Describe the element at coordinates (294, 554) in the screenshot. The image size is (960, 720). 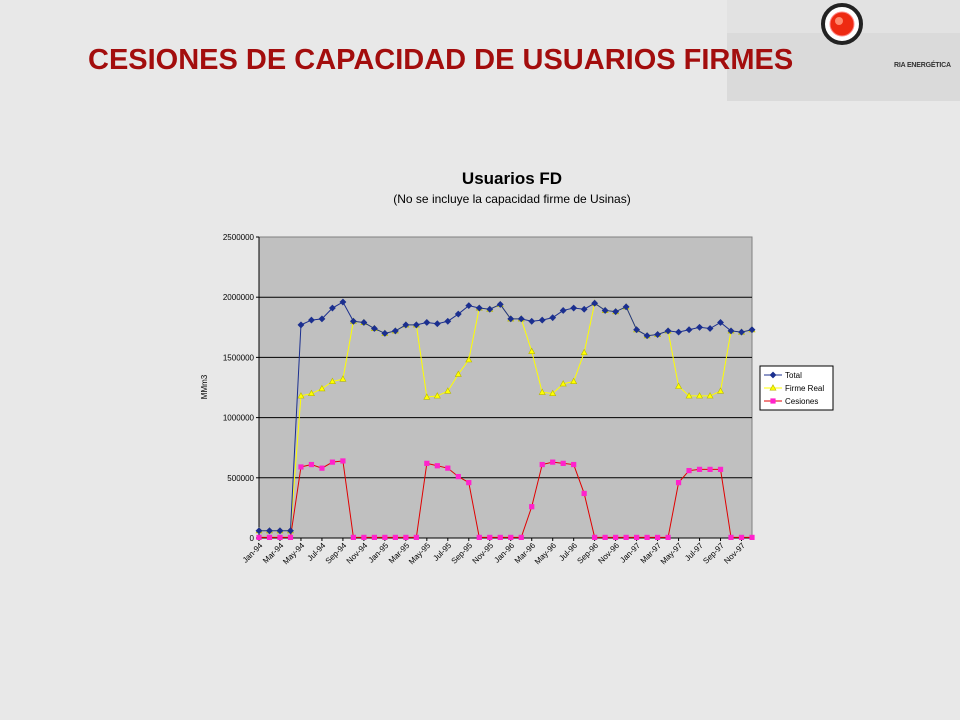
I see `x-tick-label: May-94` at that location.